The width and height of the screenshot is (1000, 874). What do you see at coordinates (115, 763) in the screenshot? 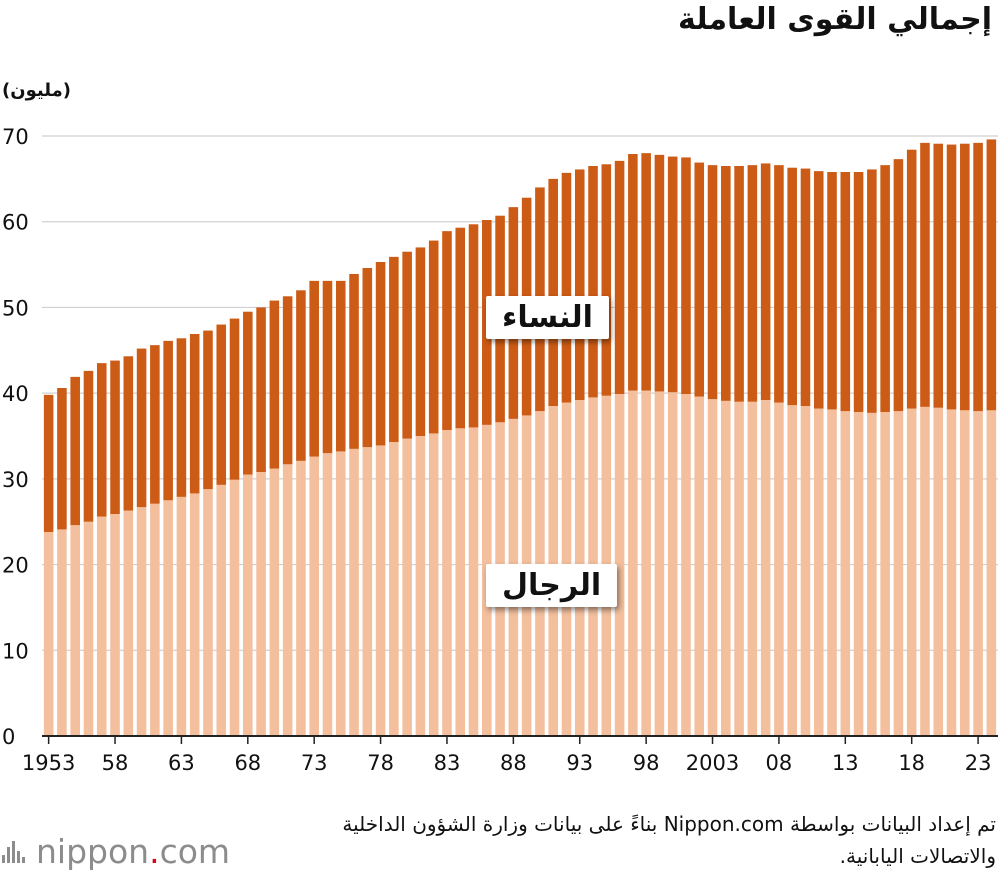
I see `x-tick-label: 58` at bounding box center [115, 763].